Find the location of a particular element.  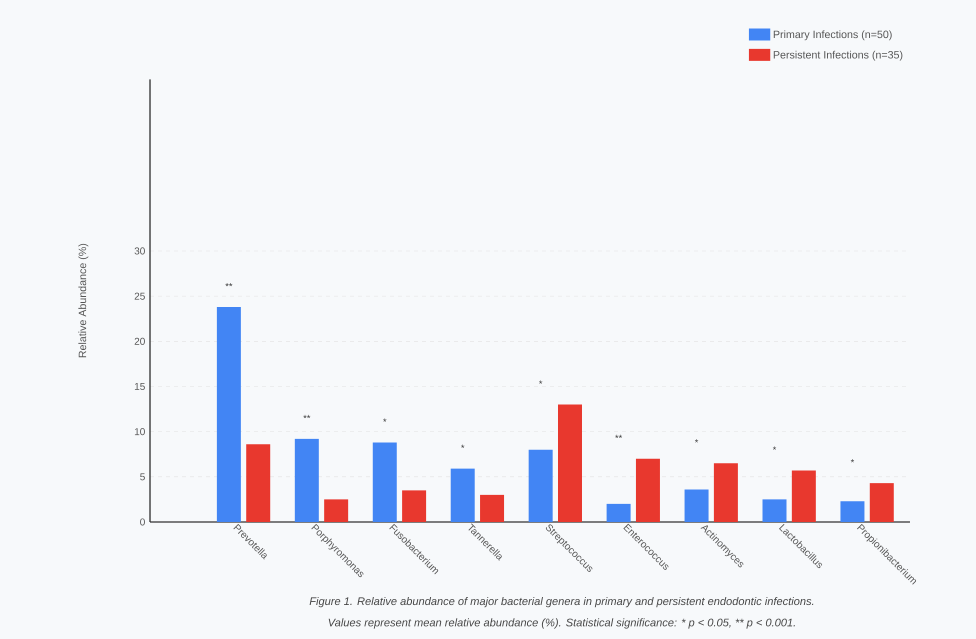

y-tick-label: 15 is located at coordinates (139, 386).